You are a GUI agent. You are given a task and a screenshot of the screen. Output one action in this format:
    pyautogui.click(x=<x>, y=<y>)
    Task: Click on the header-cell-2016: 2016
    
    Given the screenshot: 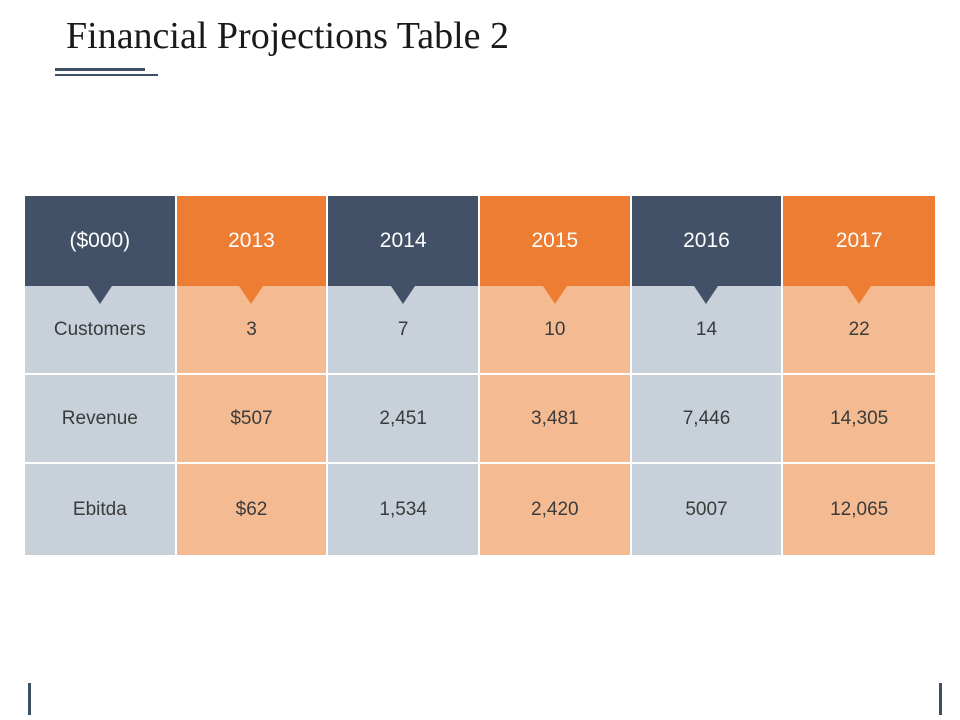 What is the action you would take?
    pyautogui.click(x=707, y=250)
    